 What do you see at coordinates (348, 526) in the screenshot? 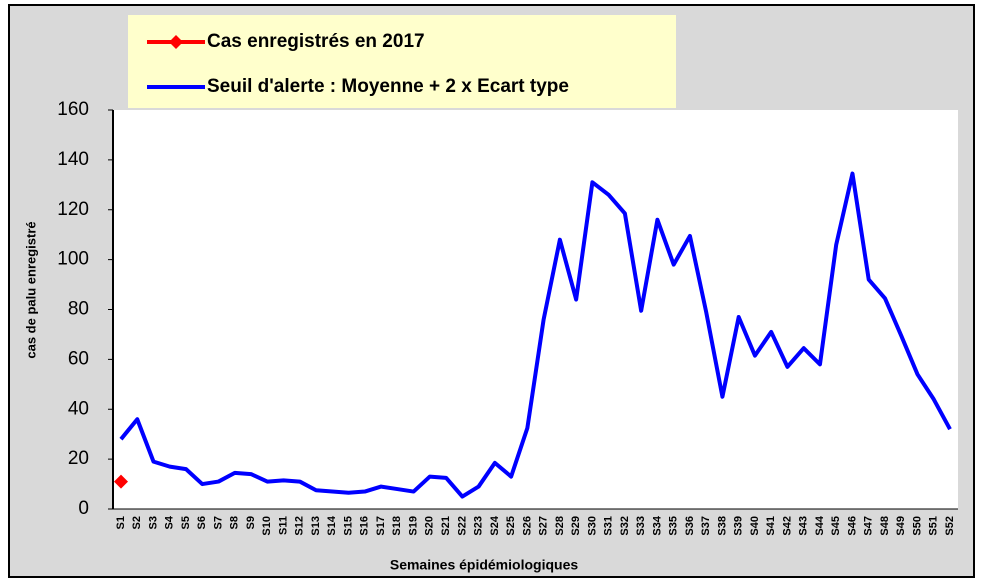
I see `x-tick-label: S15` at bounding box center [348, 526].